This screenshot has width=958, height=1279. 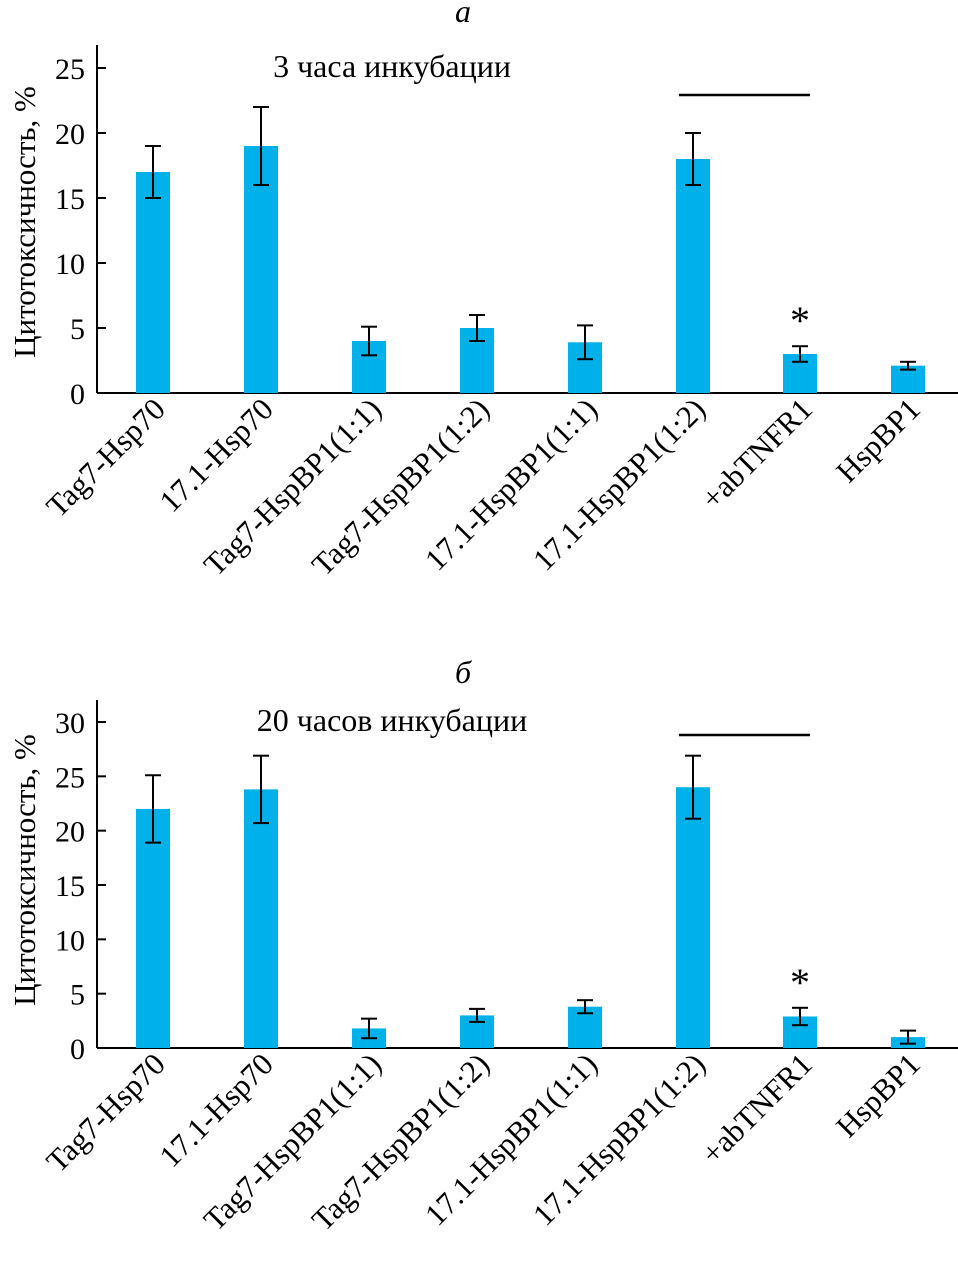 What do you see at coordinates (392, 720) in the screenshot?
I see `chart-title: 20 часов инкубации` at bounding box center [392, 720].